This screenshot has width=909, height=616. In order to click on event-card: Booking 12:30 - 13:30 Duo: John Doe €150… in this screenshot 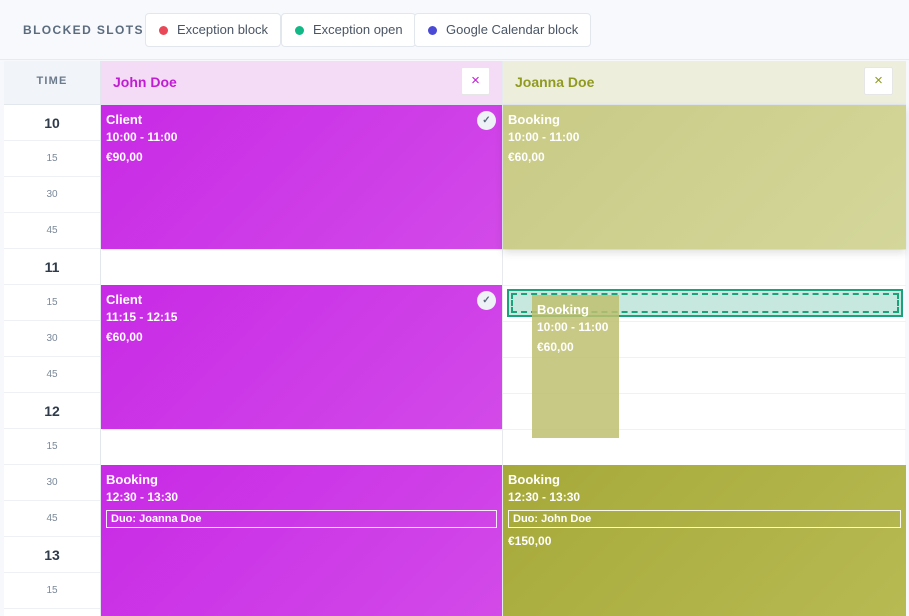, I will do `click(704, 540)`.